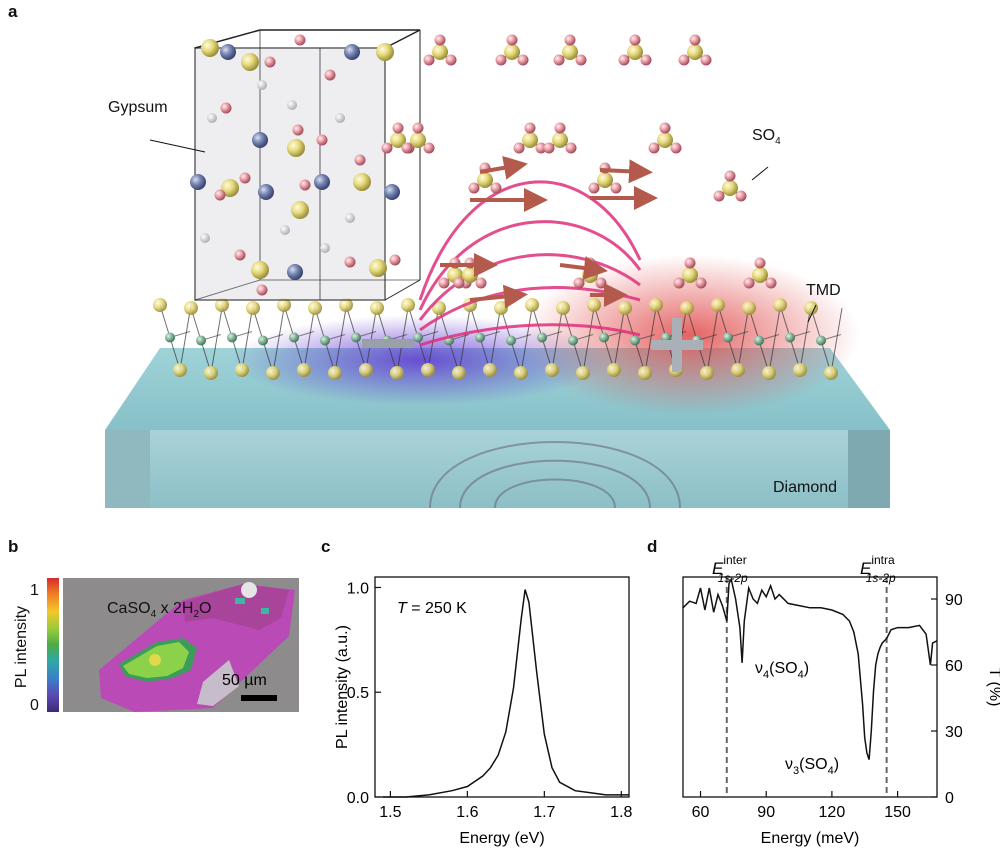  Describe the element at coordinates (53, 645) in the screenshot. I see `pl-colorbar` at that location.